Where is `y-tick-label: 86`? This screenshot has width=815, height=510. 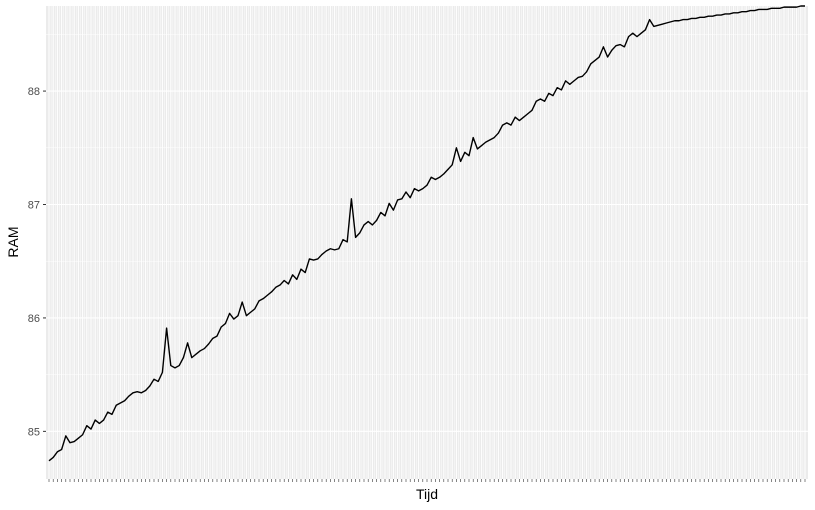 y-tick-label: 86 is located at coordinates (34, 319).